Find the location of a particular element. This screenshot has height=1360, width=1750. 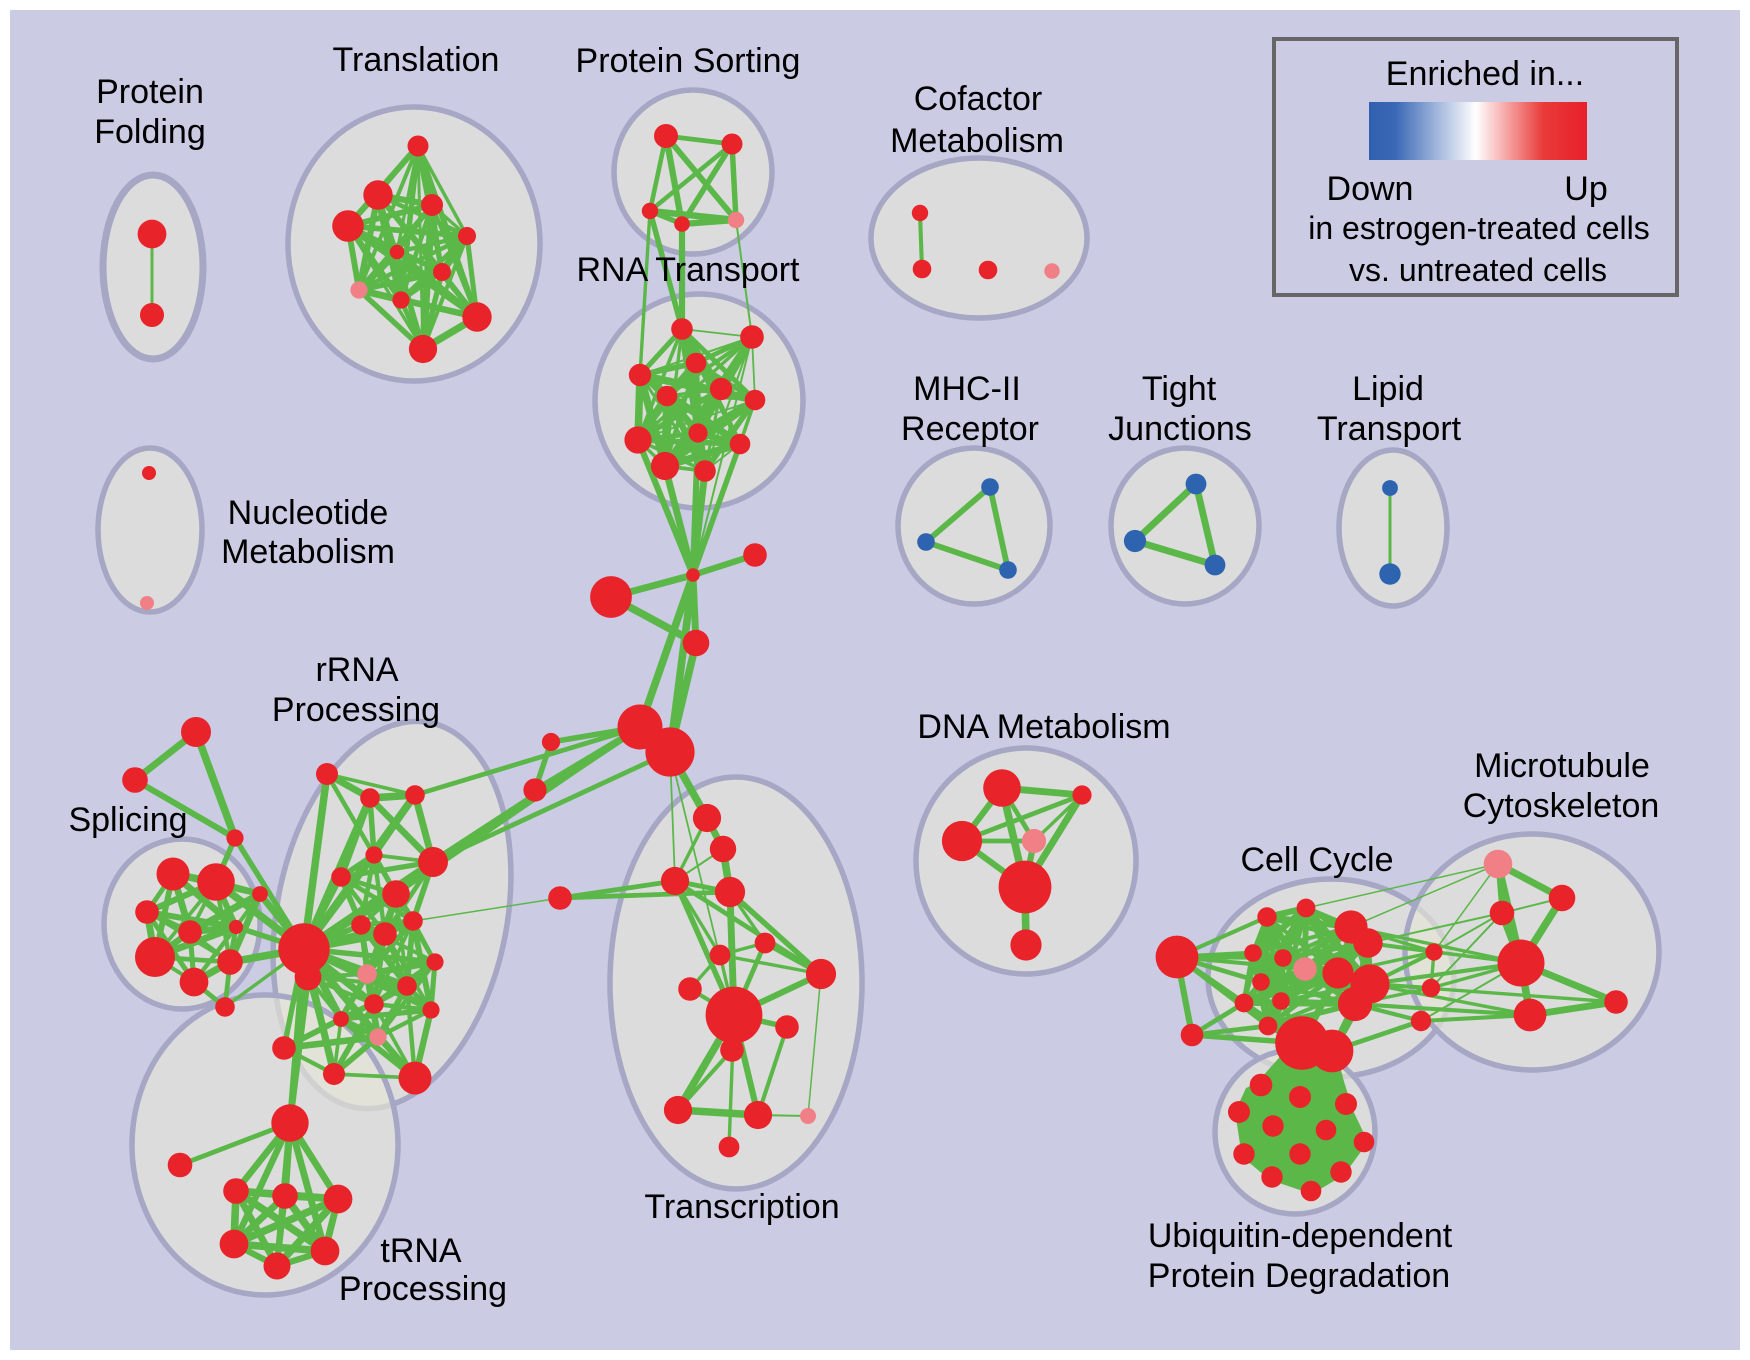

svg-text: Up is located at coordinates (1585, 189).